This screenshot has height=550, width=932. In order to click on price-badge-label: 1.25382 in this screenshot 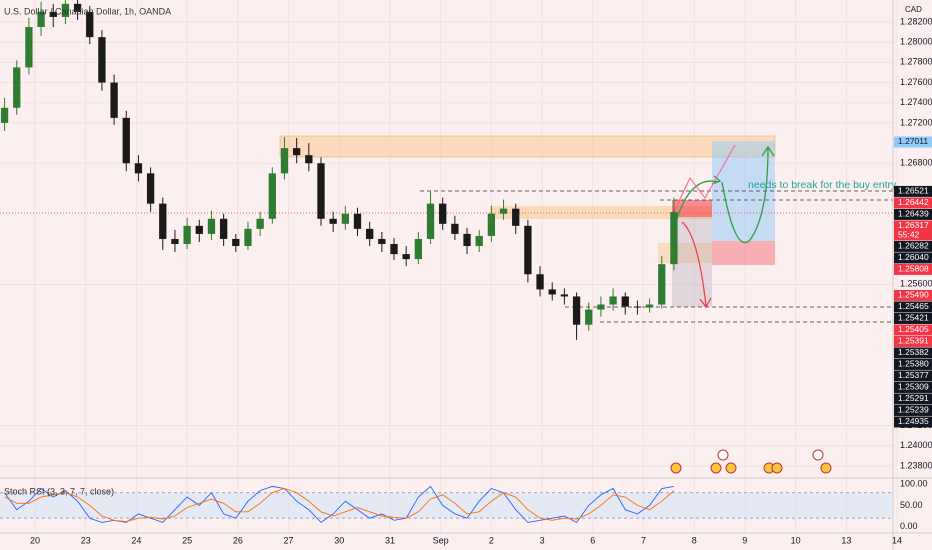, I will do `click(913, 352)`.